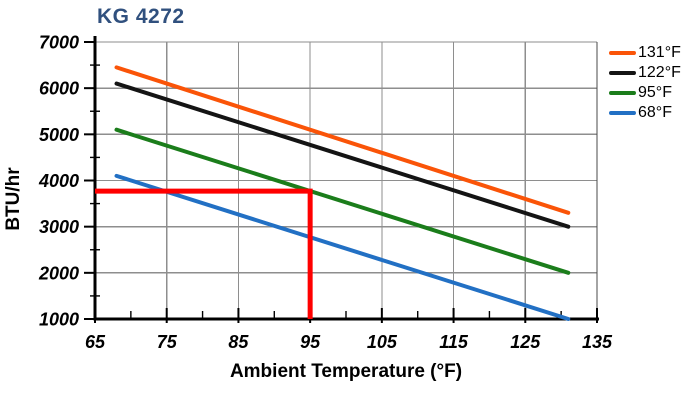 The width and height of the screenshot is (700, 400). What do you see at coordinates (58, 273) in the screenshot?
I see `svg-text: 2000` at bounding box center [58, 273].